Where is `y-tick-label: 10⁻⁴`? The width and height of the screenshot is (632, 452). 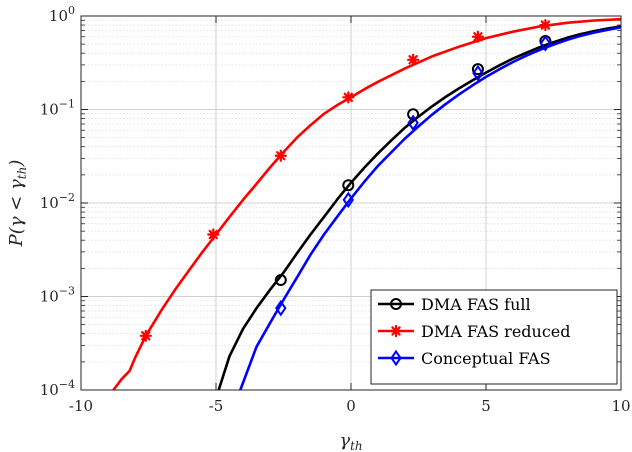 y-tick-label: 10⁻⁴ is located at coordinates (57, 388).